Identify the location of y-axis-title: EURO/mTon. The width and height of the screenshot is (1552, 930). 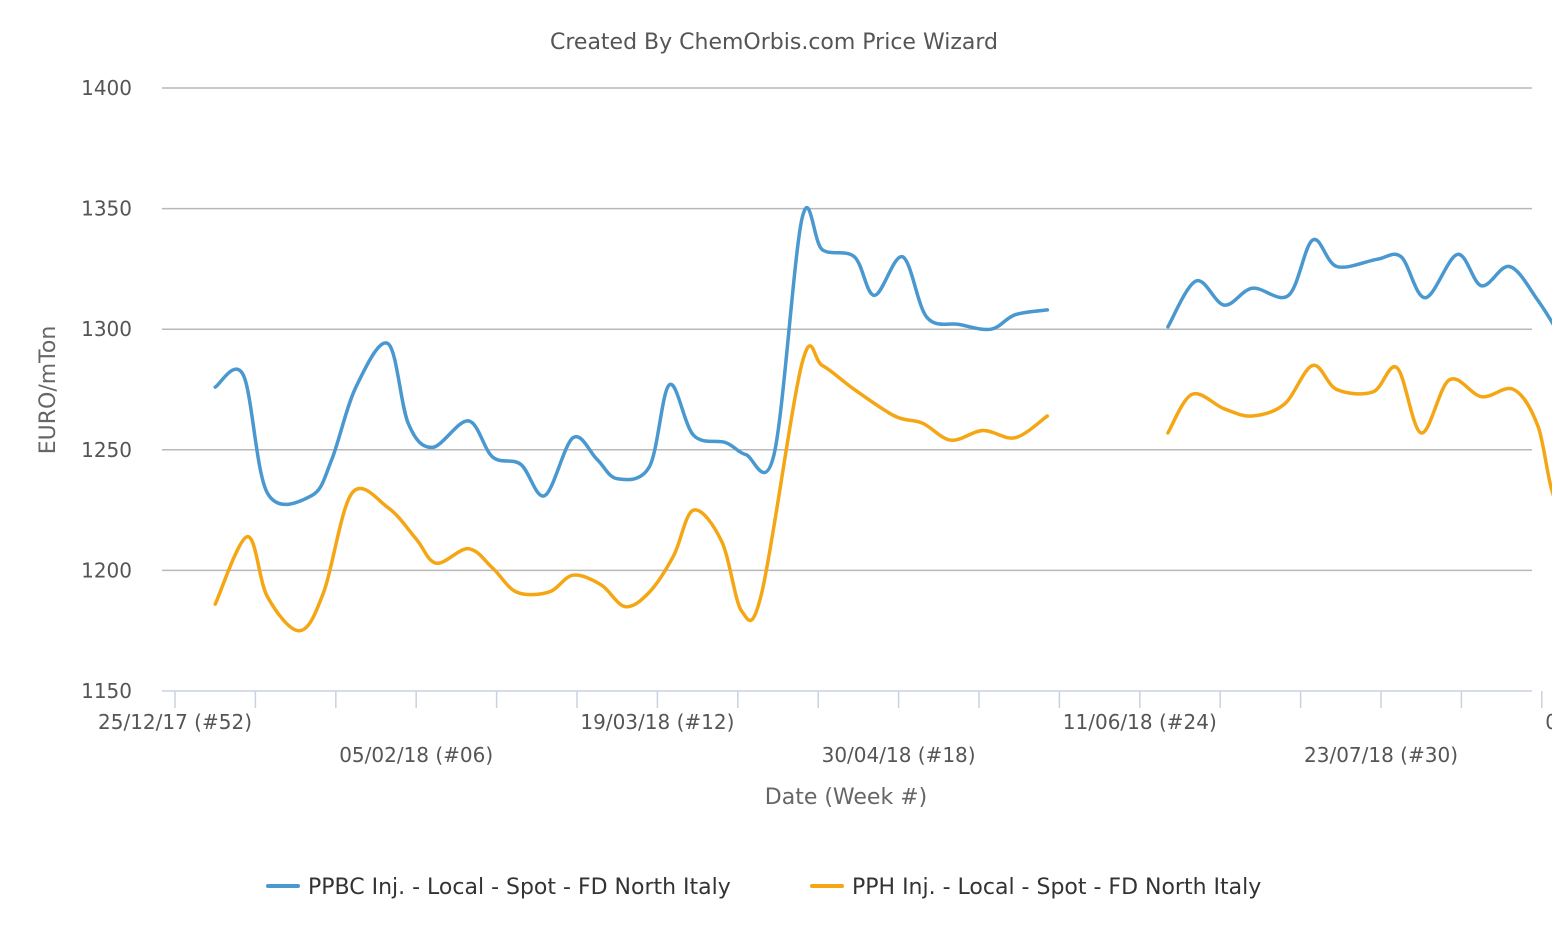
(48, 390).